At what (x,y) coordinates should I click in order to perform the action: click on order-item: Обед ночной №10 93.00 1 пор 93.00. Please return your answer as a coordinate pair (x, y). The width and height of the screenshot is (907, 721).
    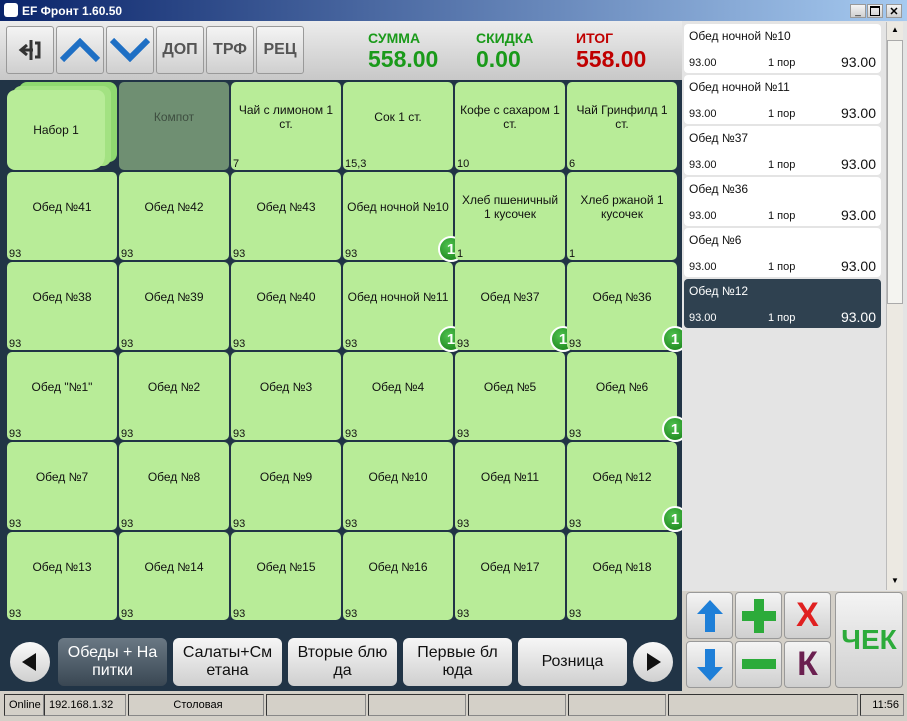
    Looking at the image, I should click on (782, 48).